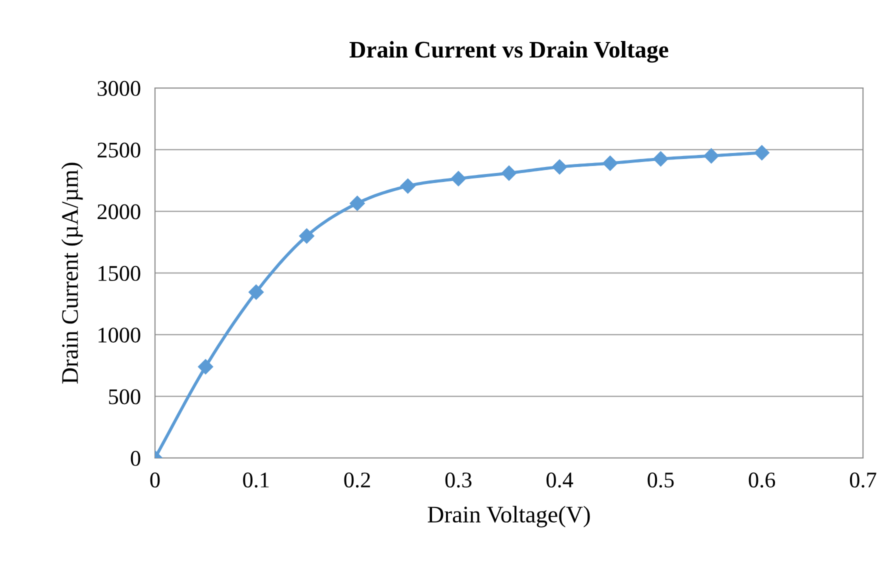 Image resolution: width=896 pixels, height=573 pixels. I want to click on x-tick-label: 0.1, so click(256, 480).